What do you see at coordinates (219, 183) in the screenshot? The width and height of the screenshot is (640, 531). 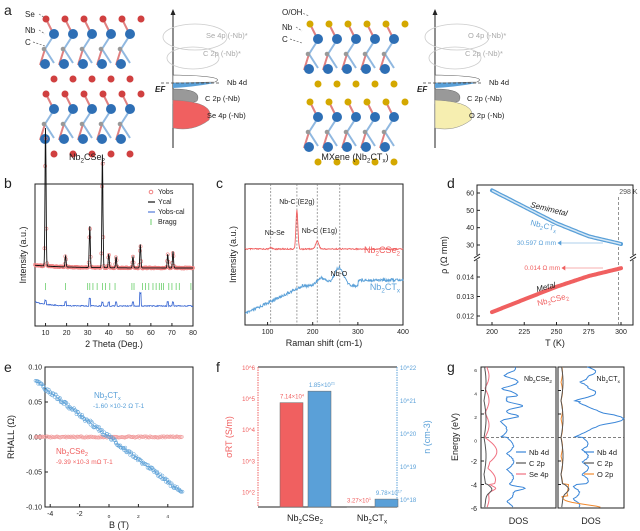 I see `panel-label-c: c` at bounding box center [219, 183].